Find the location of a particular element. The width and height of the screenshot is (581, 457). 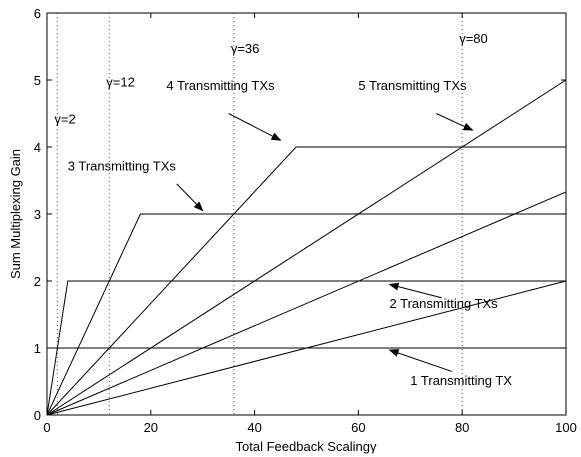

y-tick-label: 3 is located at coordinates (37, 214).